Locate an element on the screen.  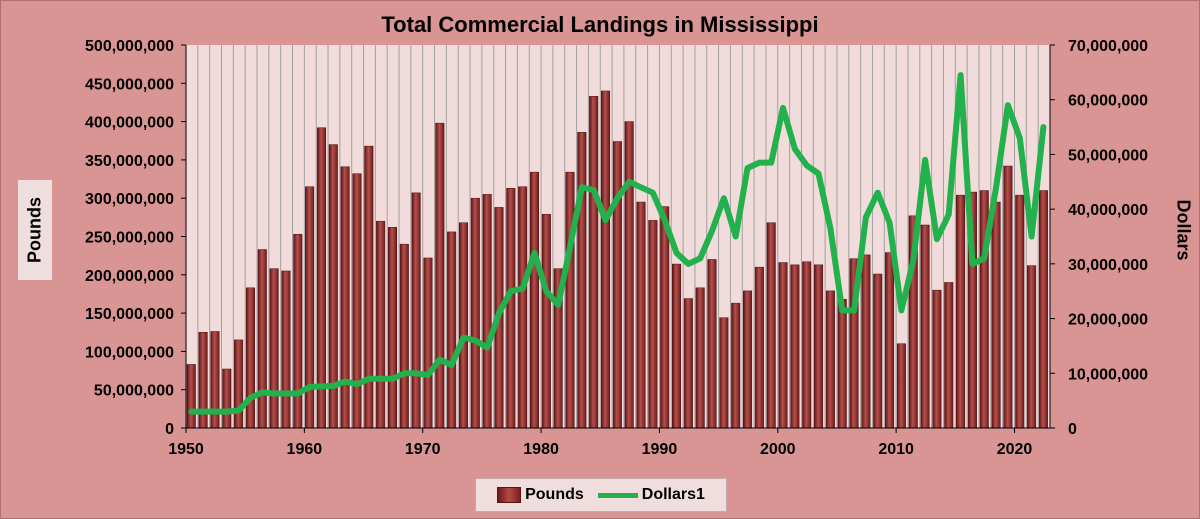
y-left-tick-label: 450,000,000 is located at coordinates (129, 84).